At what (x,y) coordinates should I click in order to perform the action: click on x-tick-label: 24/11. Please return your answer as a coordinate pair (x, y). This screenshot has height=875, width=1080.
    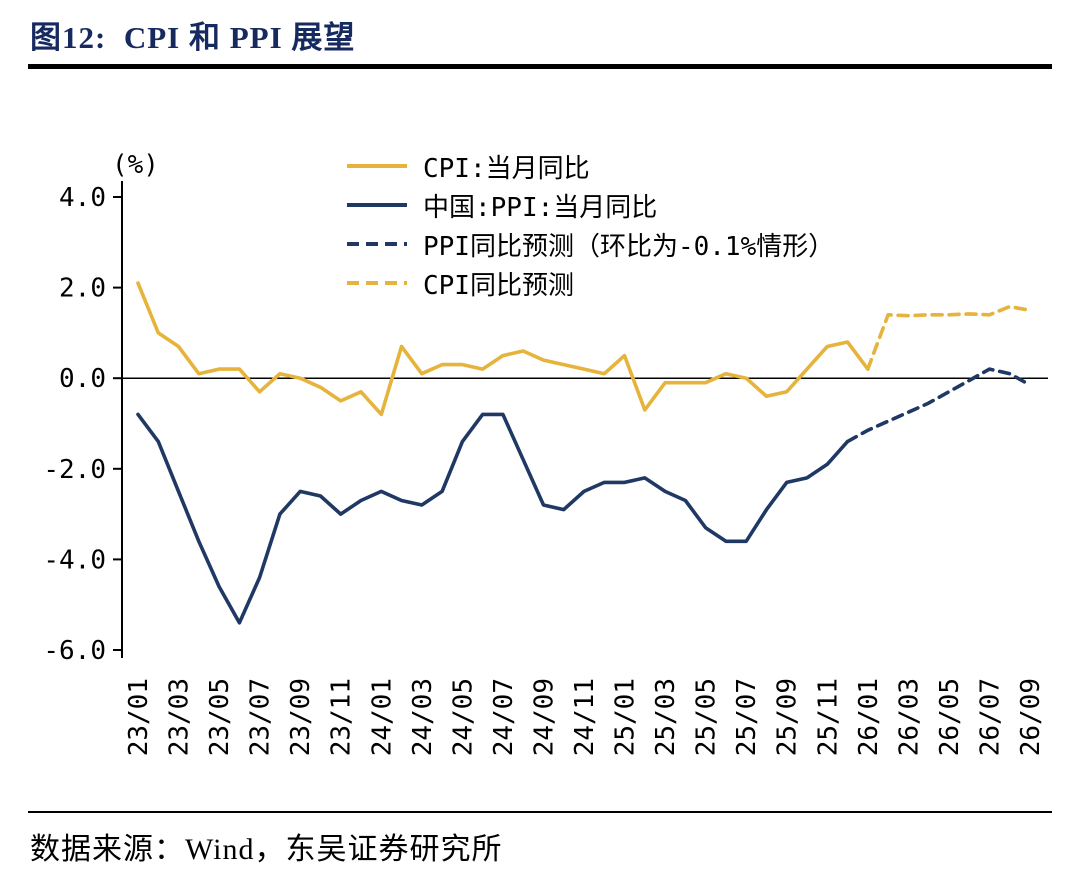
    Looking at the image, I should click on (585, 717).